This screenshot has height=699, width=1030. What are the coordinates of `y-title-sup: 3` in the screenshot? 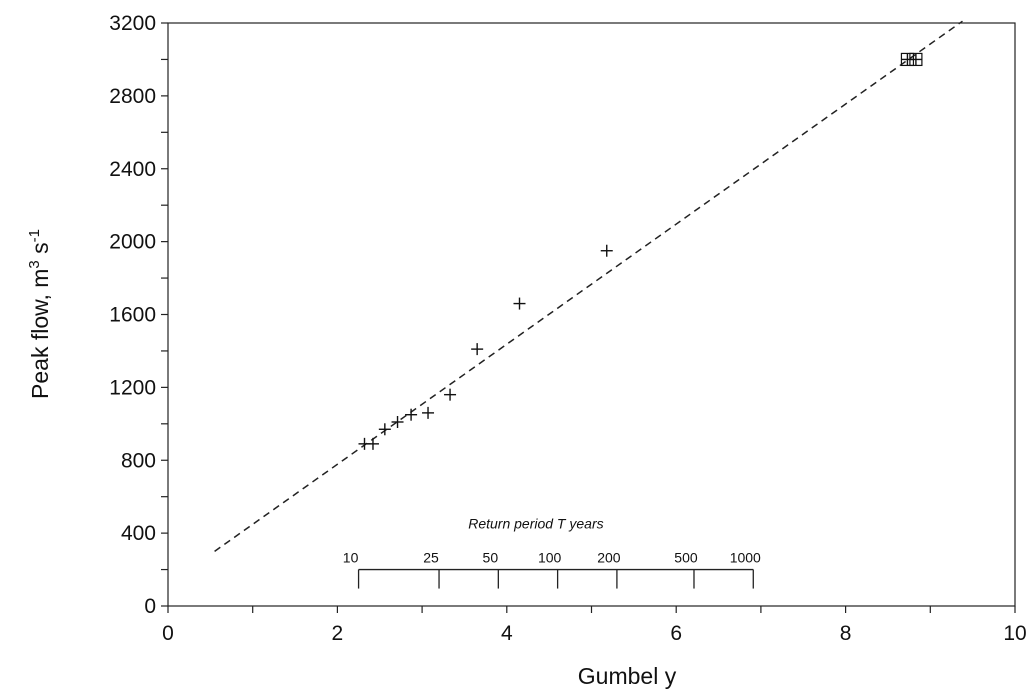 It's located at (34, 264).